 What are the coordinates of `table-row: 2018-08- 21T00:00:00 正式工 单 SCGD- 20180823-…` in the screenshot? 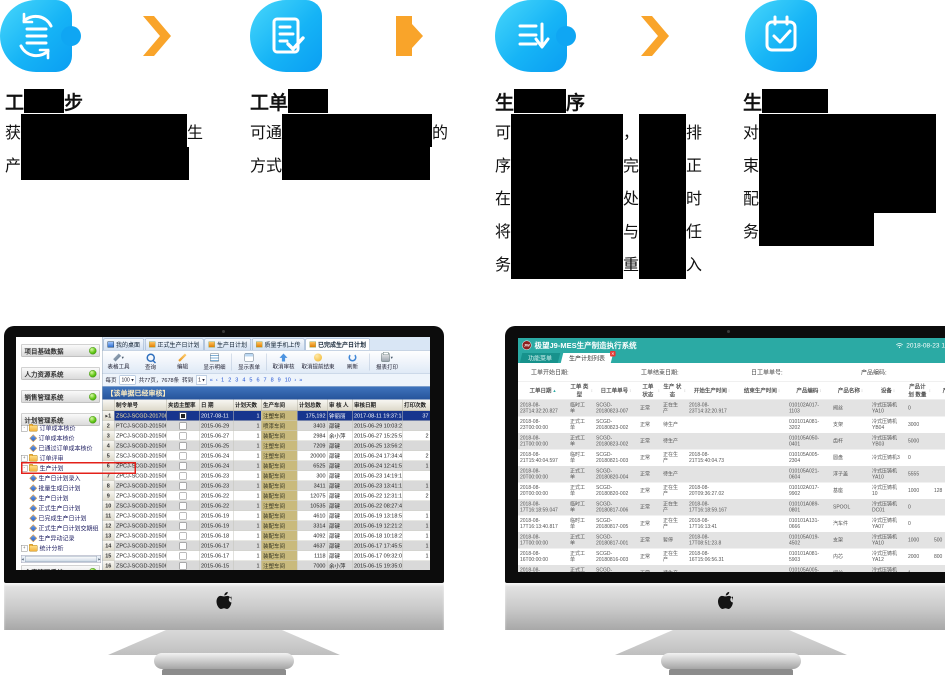 It's located at (731, 441).